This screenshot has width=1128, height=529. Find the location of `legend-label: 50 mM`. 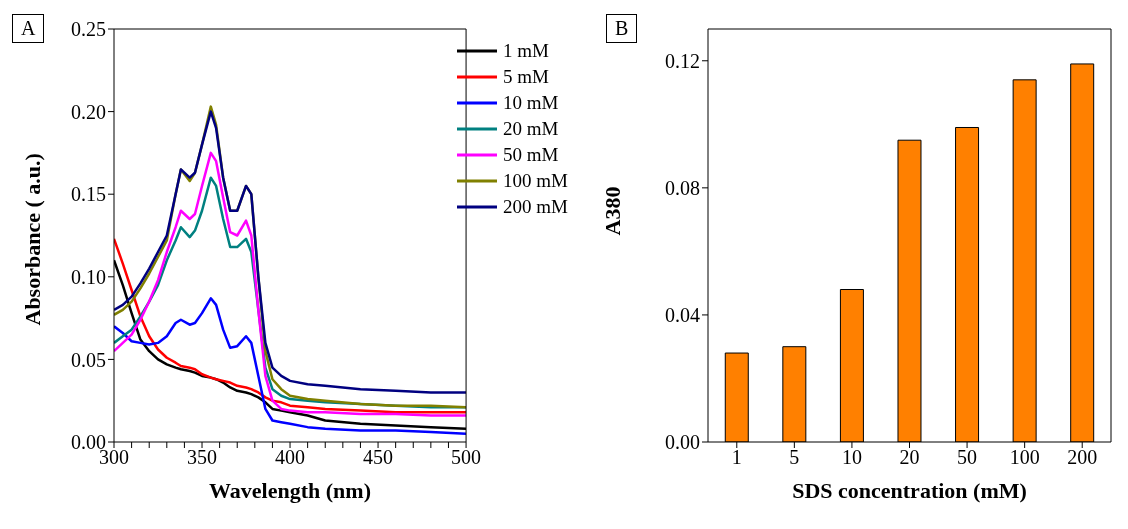

legend-label: 50 mM is located at coordinates (531, 155).